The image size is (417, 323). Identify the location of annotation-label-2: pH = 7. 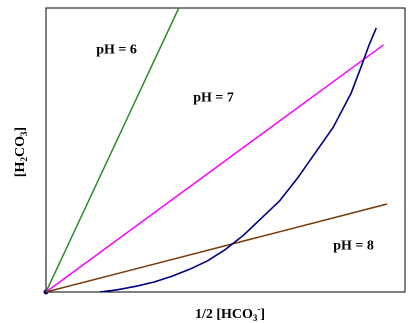
(213, 98).